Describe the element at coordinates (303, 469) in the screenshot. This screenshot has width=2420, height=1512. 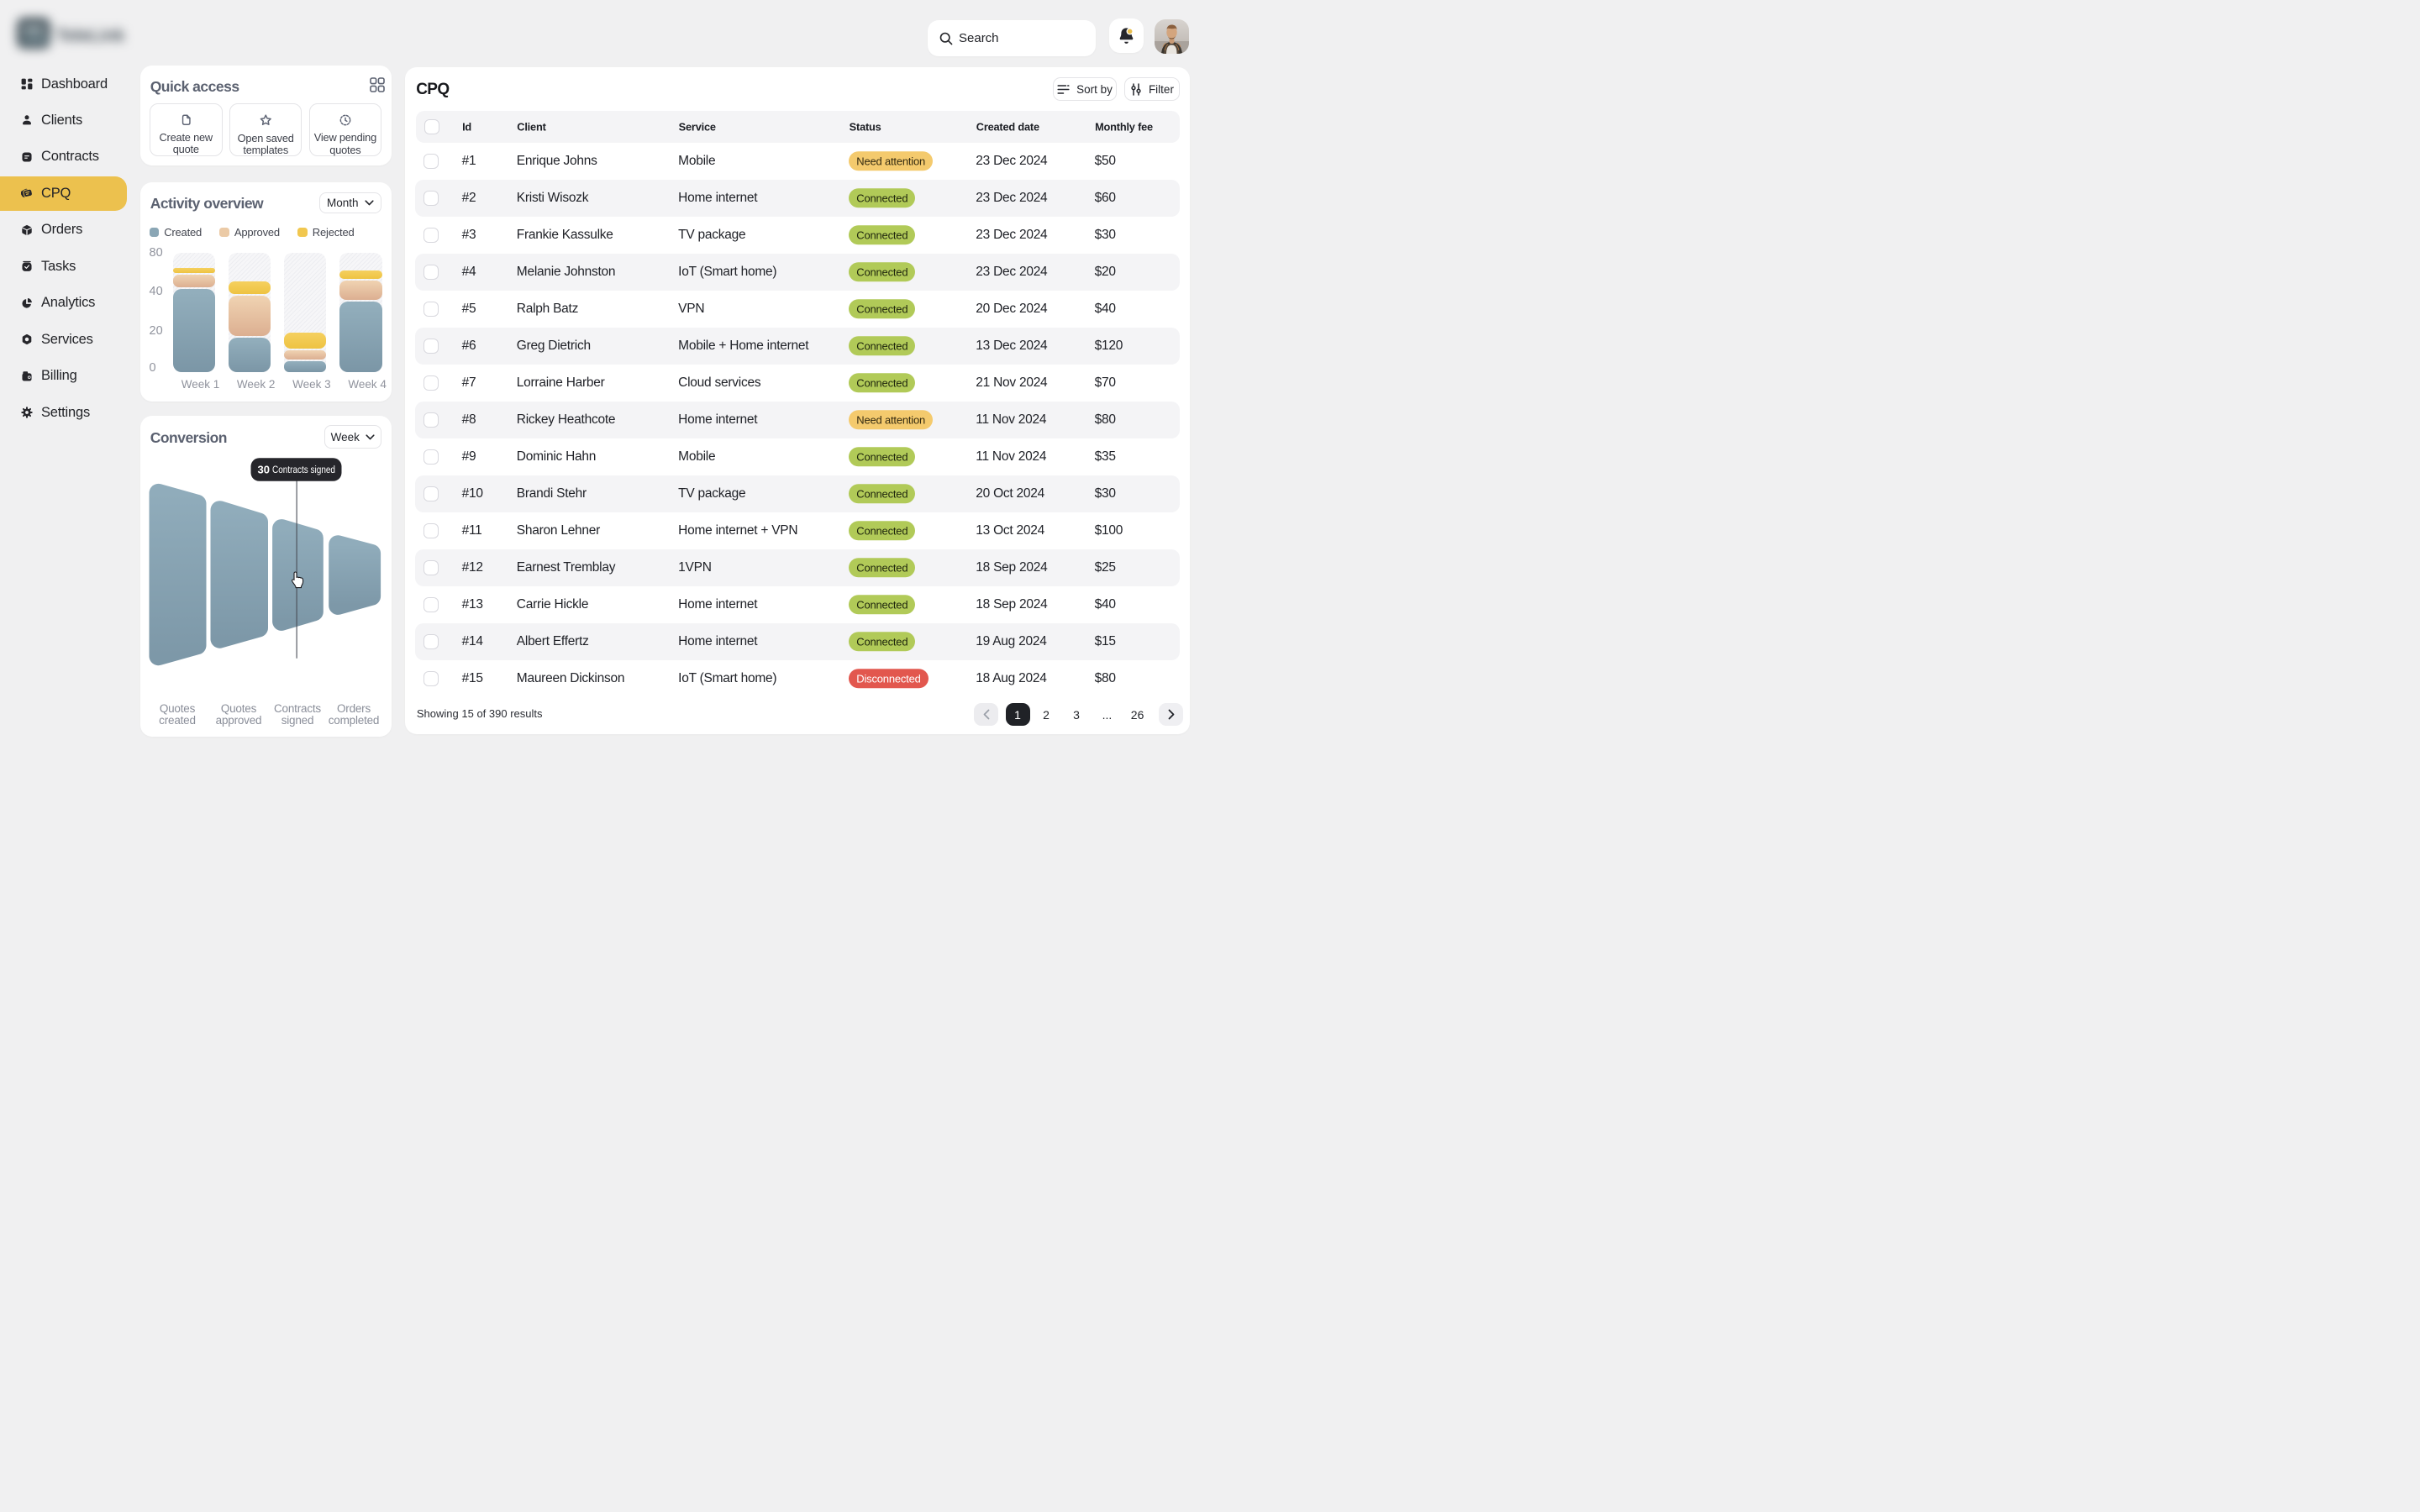
I see `svg-text: Contracts signed` at that location.